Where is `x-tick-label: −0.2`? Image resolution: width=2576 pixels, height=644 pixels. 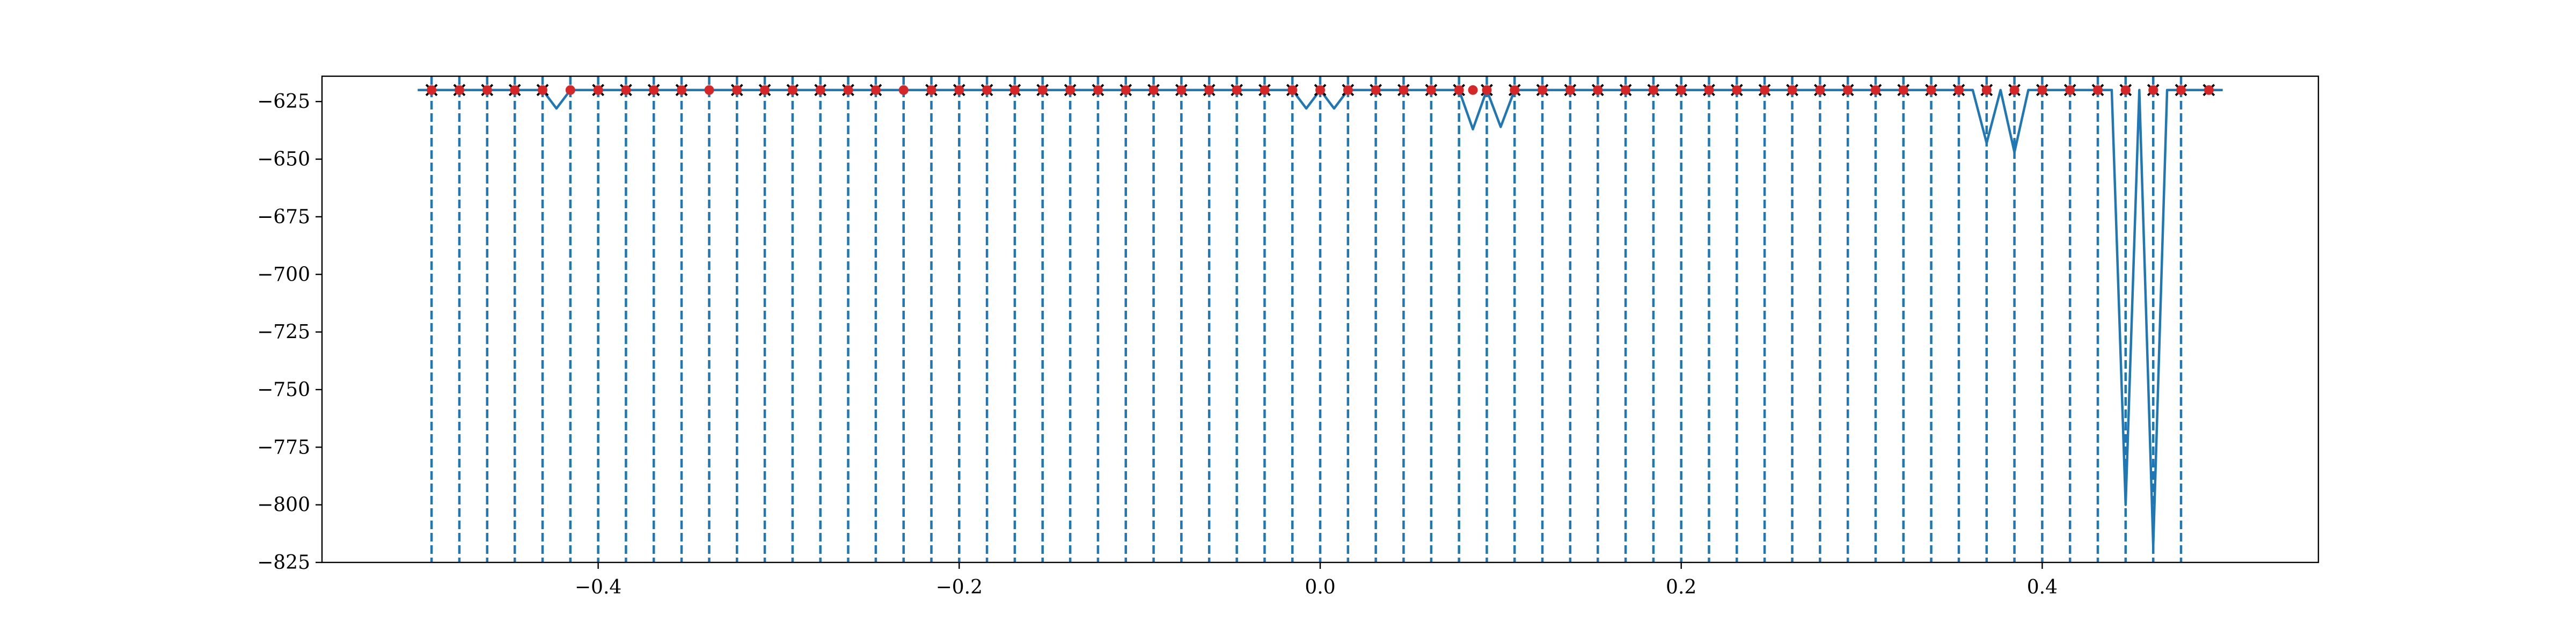 x-tick-label: −0.2 is located at coordinates (959, 587).